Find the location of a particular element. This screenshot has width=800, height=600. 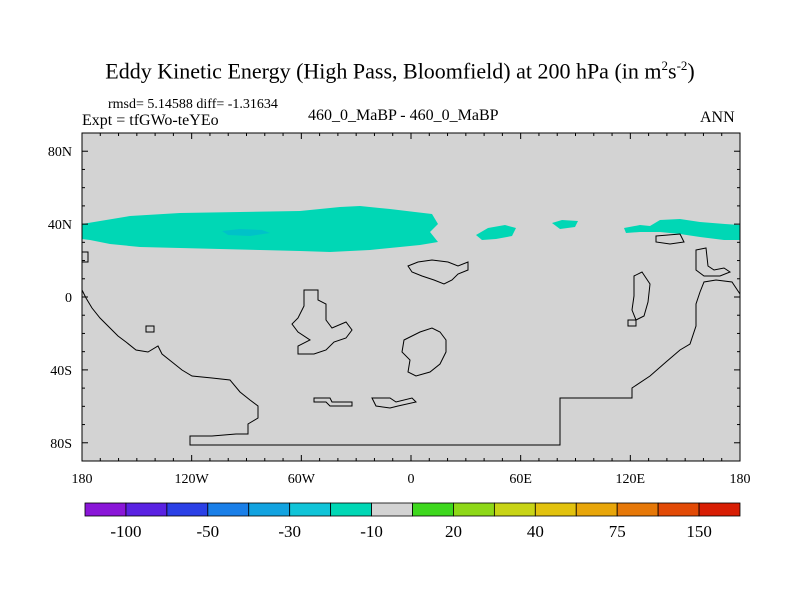

rmsd-diff-text: rmsd= 5.14588 diff= -1.31634 is located at coordinates (193, 104).